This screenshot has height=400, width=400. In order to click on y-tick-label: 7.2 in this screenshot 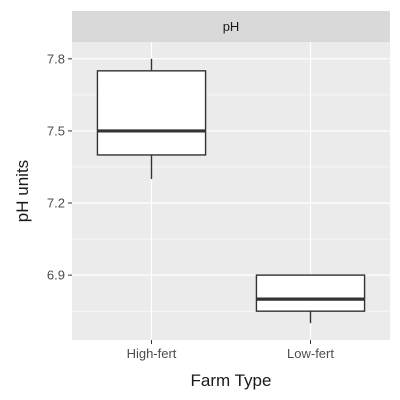, I will do `click(56, 203)`.